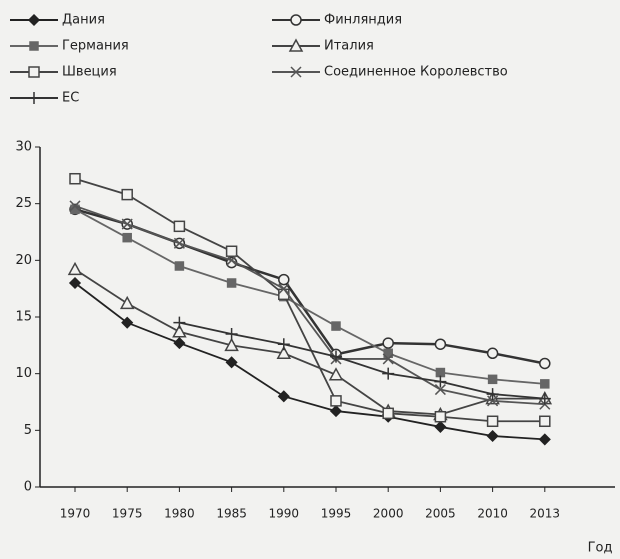 The width and height of the screenshot is (620, 559). Describe the element at coordinates (89, 72) in the screenshot. I see `legend-label: Швеция` at that location.